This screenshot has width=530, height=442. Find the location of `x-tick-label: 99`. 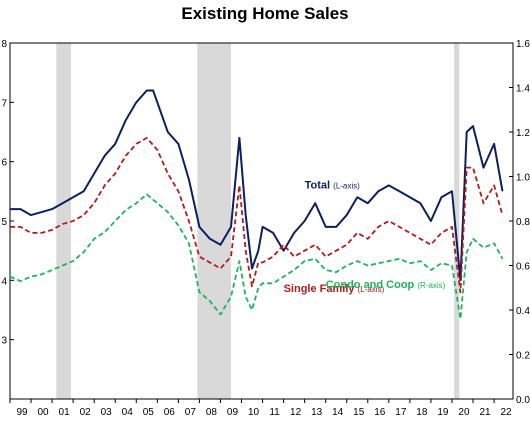

x-tick-label: 99 is located at coordinates (22, 412).